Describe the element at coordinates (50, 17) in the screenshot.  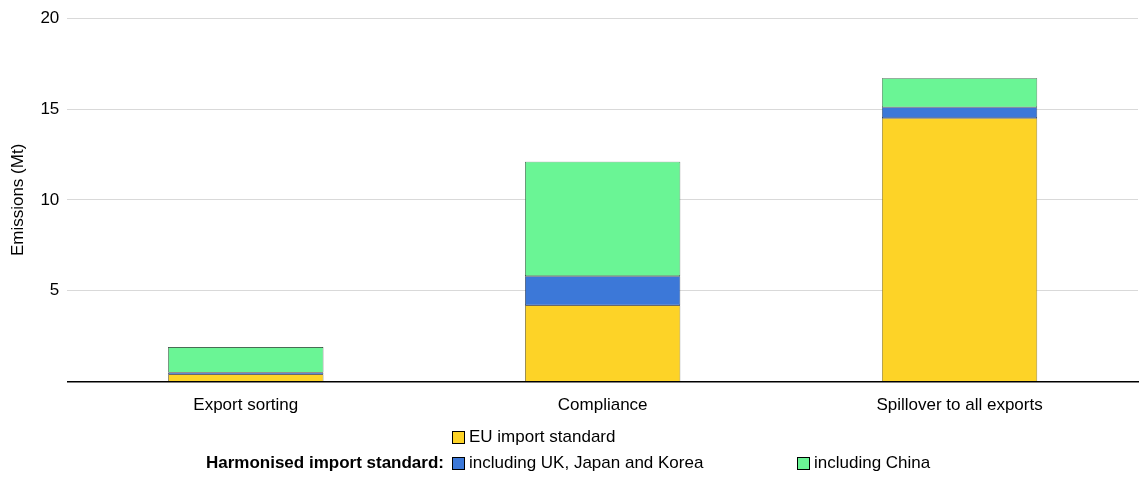
I see `y-tick-label: 20` at that location.